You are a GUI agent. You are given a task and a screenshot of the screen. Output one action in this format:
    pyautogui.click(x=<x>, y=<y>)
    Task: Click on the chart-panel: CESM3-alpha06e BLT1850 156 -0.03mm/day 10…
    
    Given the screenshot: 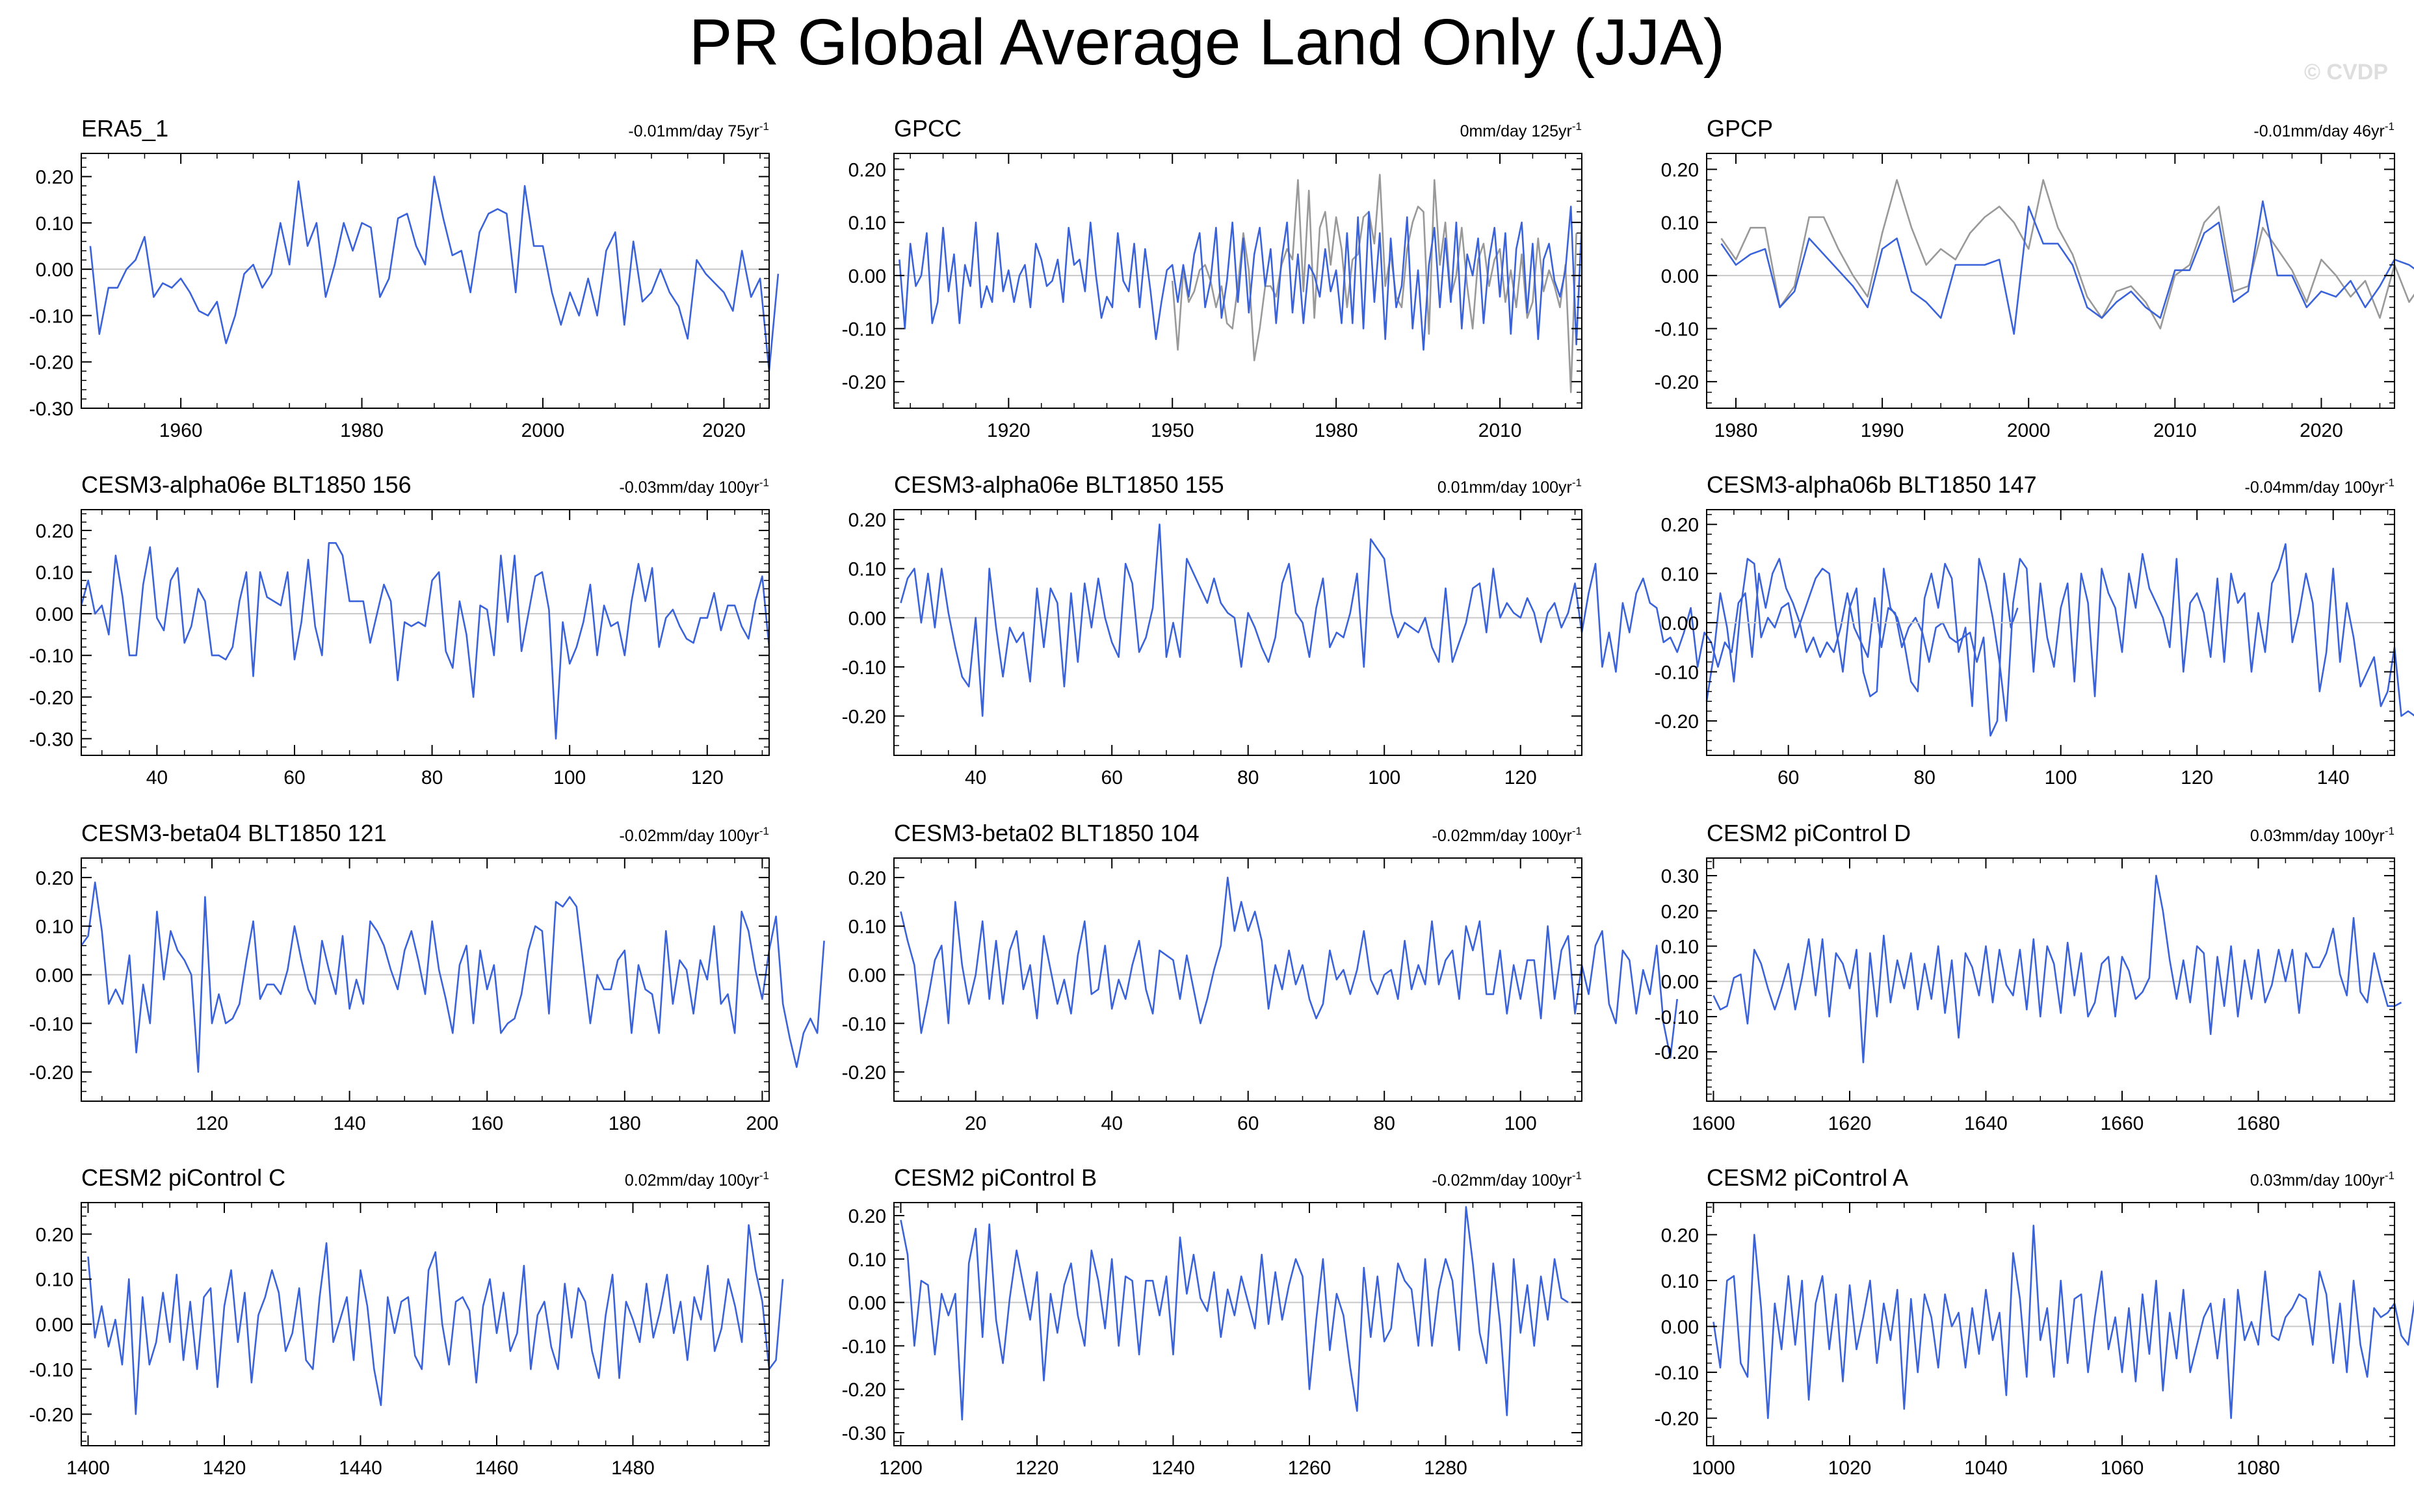 What is the action you would take?
    pyautogui.click(x=399, y=630)
    